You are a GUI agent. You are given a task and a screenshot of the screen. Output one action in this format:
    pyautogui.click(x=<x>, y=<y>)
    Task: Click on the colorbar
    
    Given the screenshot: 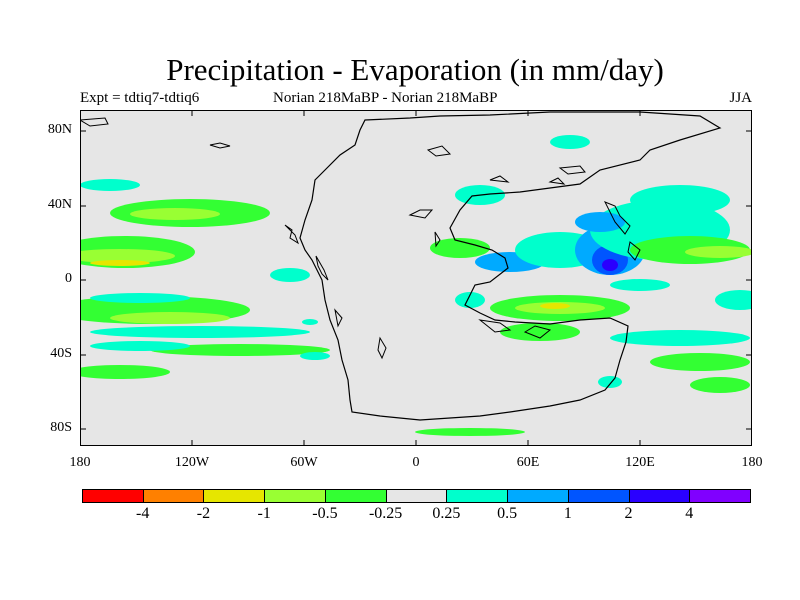 What is the action you would take?
    pyautogui.click(x=416, y=496)
    